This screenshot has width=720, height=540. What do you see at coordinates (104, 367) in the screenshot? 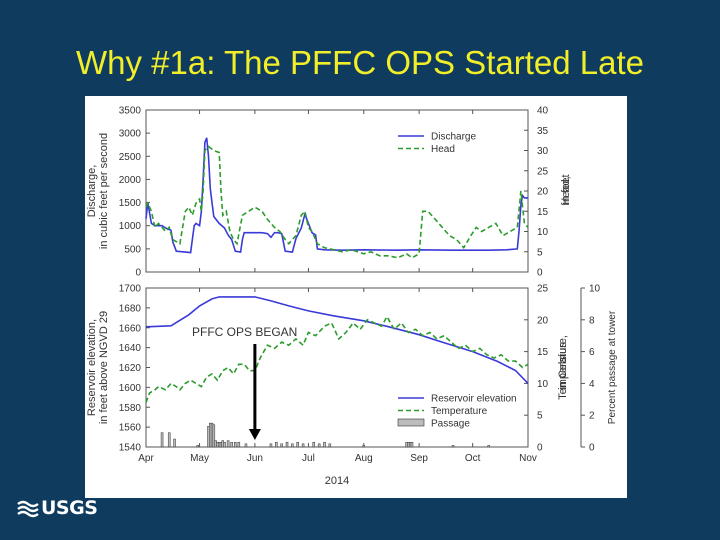
I see `y-axis-label-line: in feet above NGVD 29` at bounding box center [104, 367].